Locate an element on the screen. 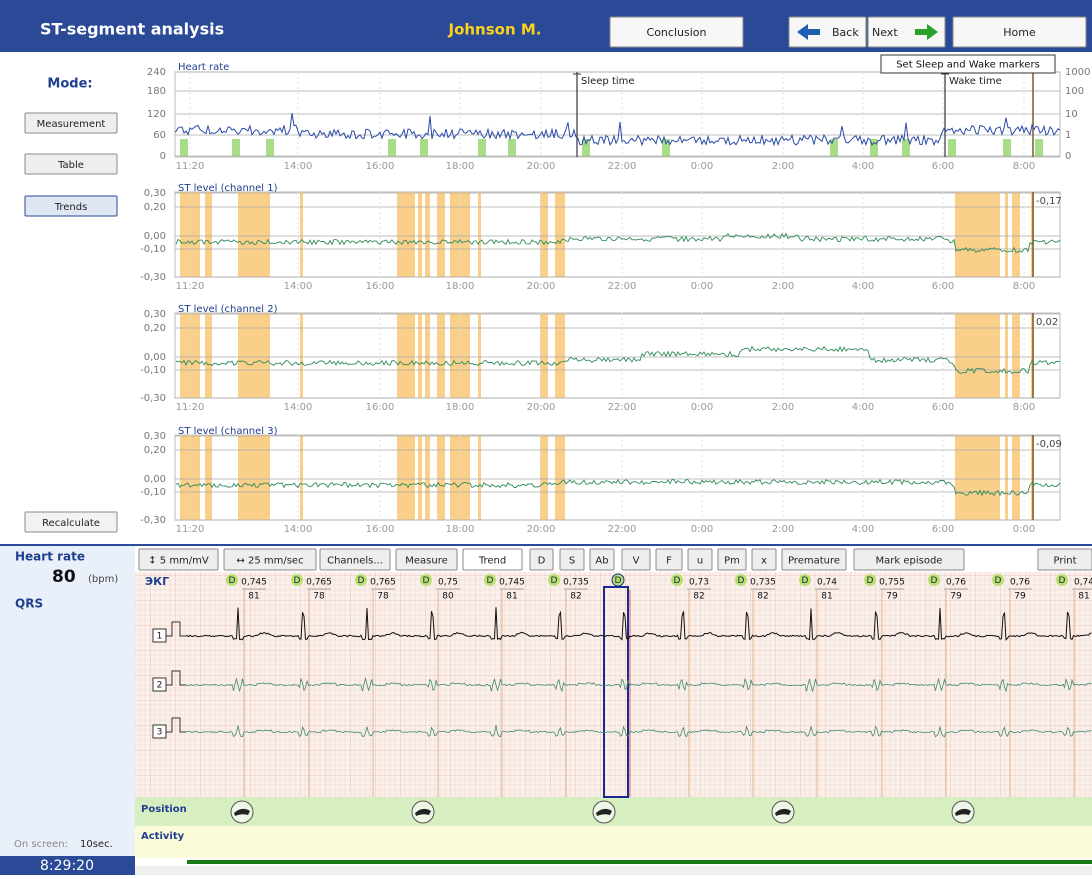  beat-rate: 78 is located at coordinates (319, 597).